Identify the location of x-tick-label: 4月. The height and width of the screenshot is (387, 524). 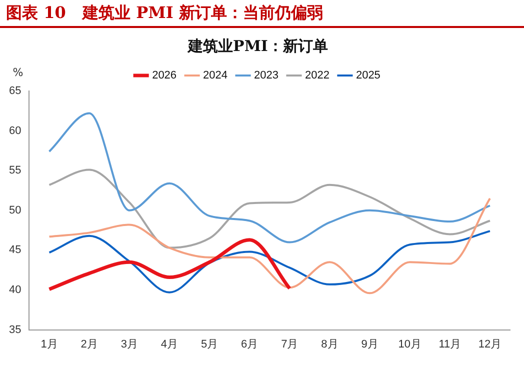
(169, 344).